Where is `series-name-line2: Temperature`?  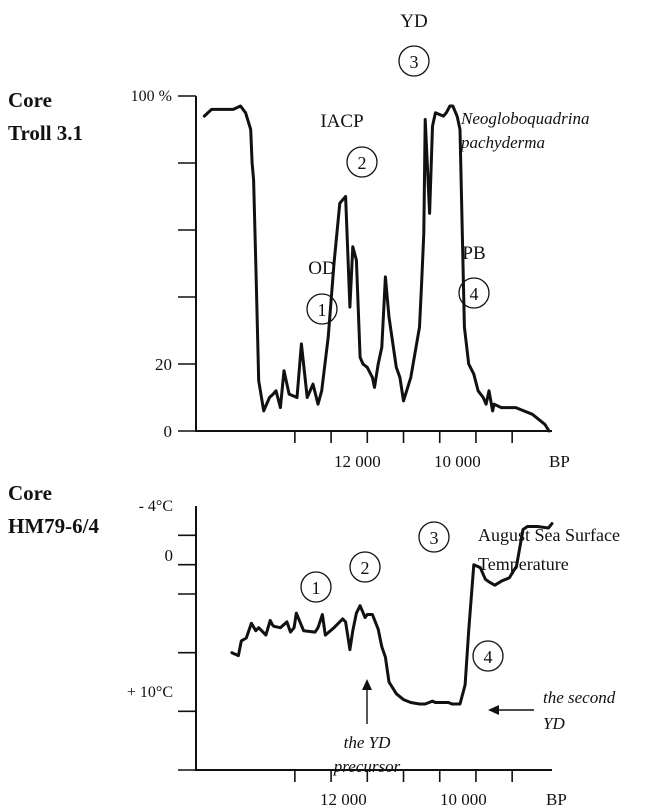 series-name-line2: Temperature is located at coordinates (523, 564).